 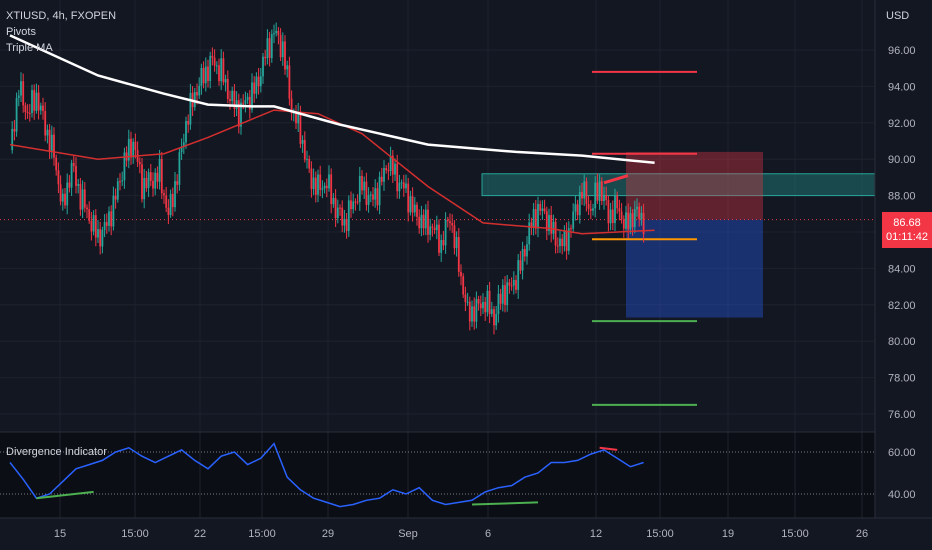 What do you see at coordinates (29, 48) in the screenshot?
I see `indicator-triple-ma-label: Triple MA` at bounding box center [29, 48].